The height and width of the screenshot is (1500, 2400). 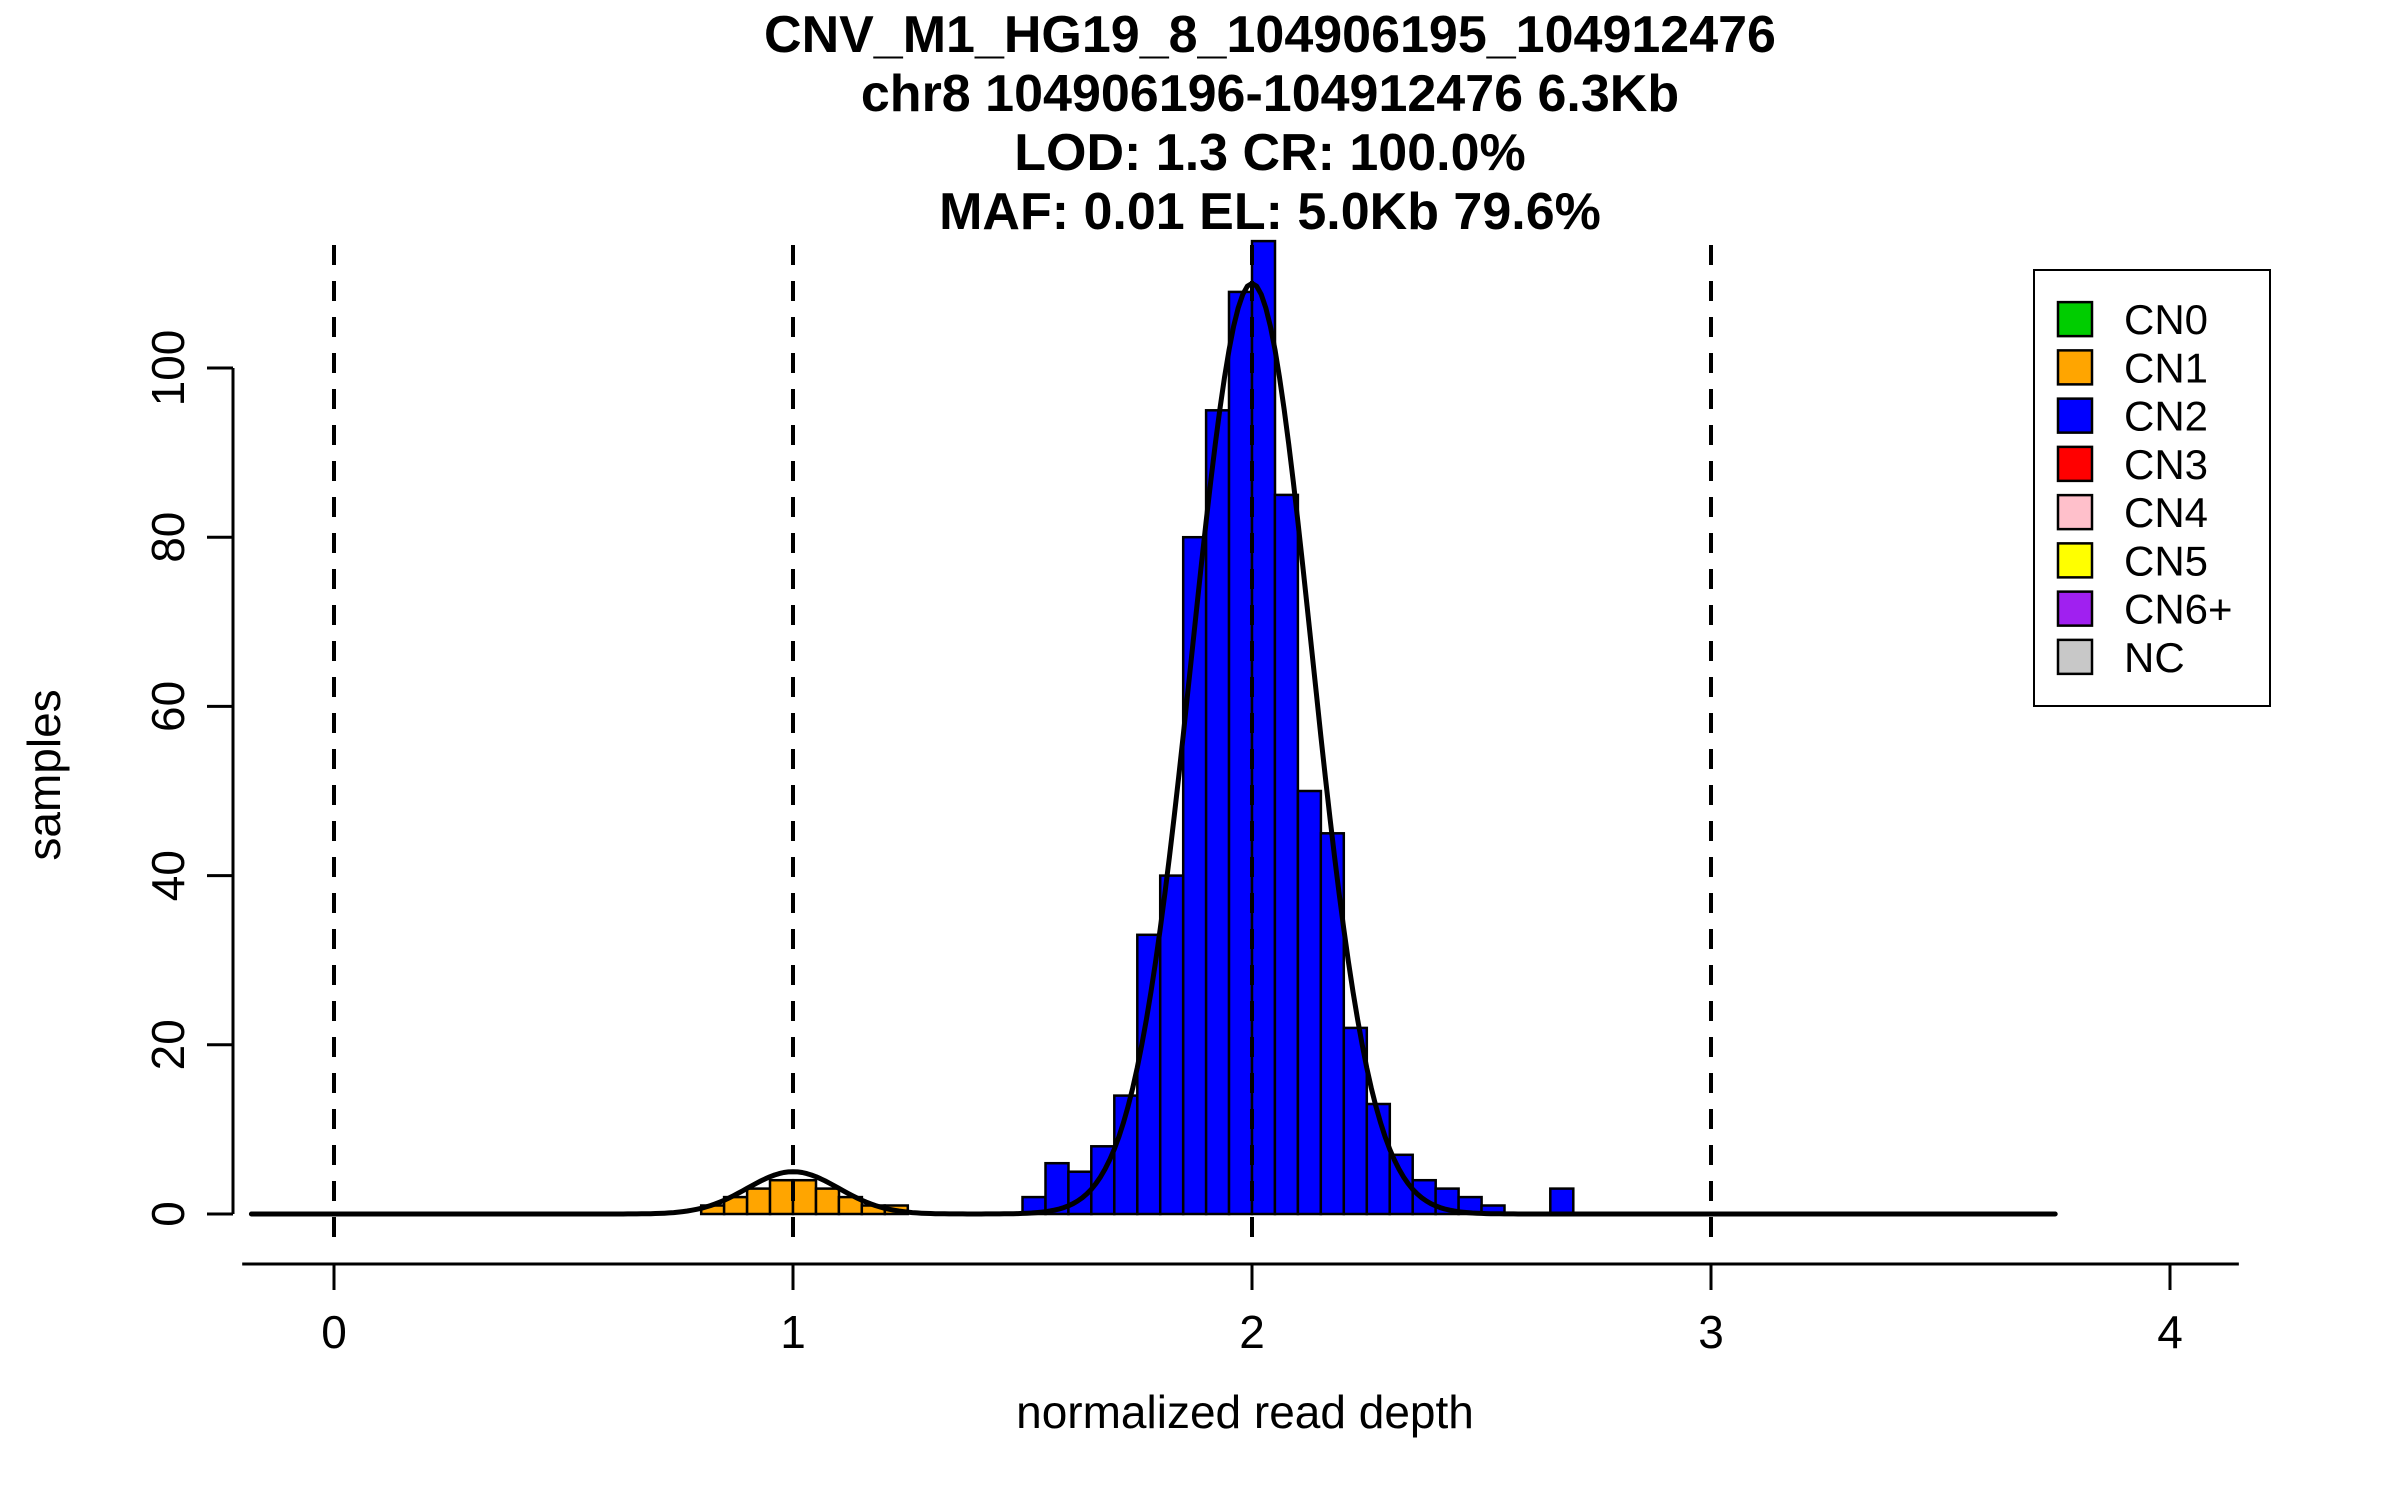 I want to click on legend-label-CN4: CN4, so click(x=2166, y=512).